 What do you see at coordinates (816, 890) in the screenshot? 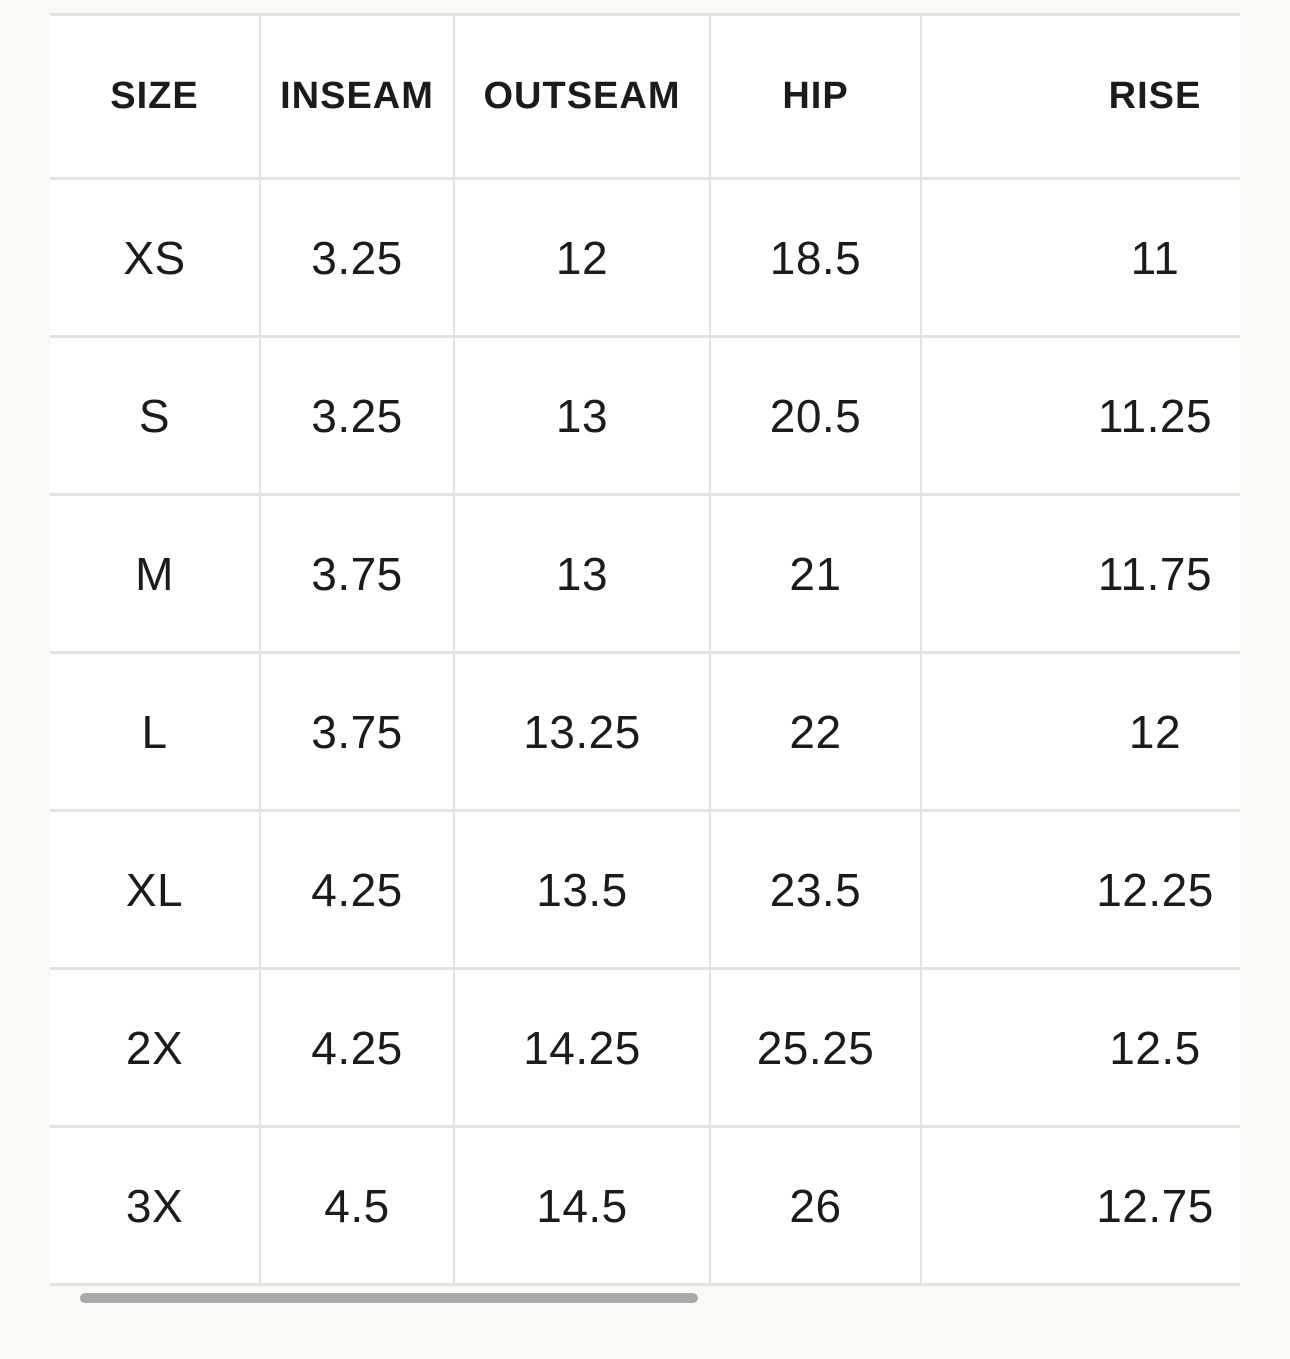
I see `value-cell: 23.5` at bounding box center [816, 890].